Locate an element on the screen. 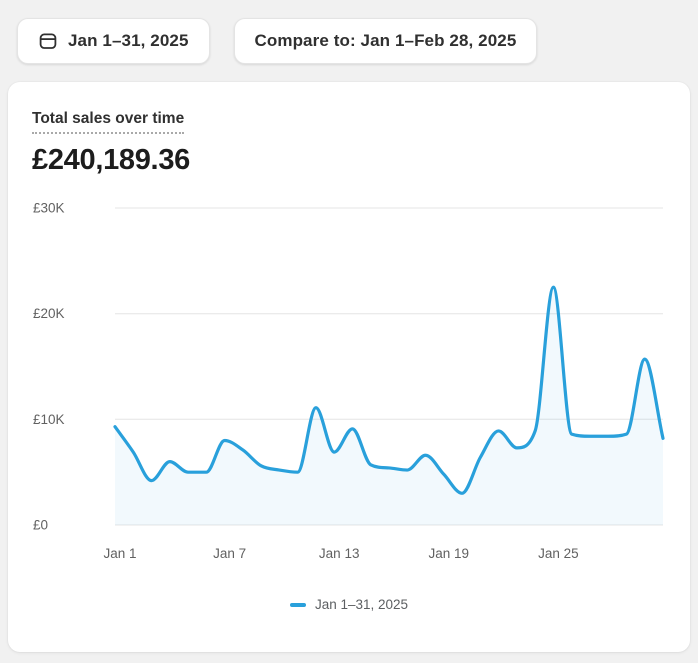 The width and height of the screenshot is (698, 663). y-axis-labels: £0 £10K £20K £30K is located at coordinates (49, 367).